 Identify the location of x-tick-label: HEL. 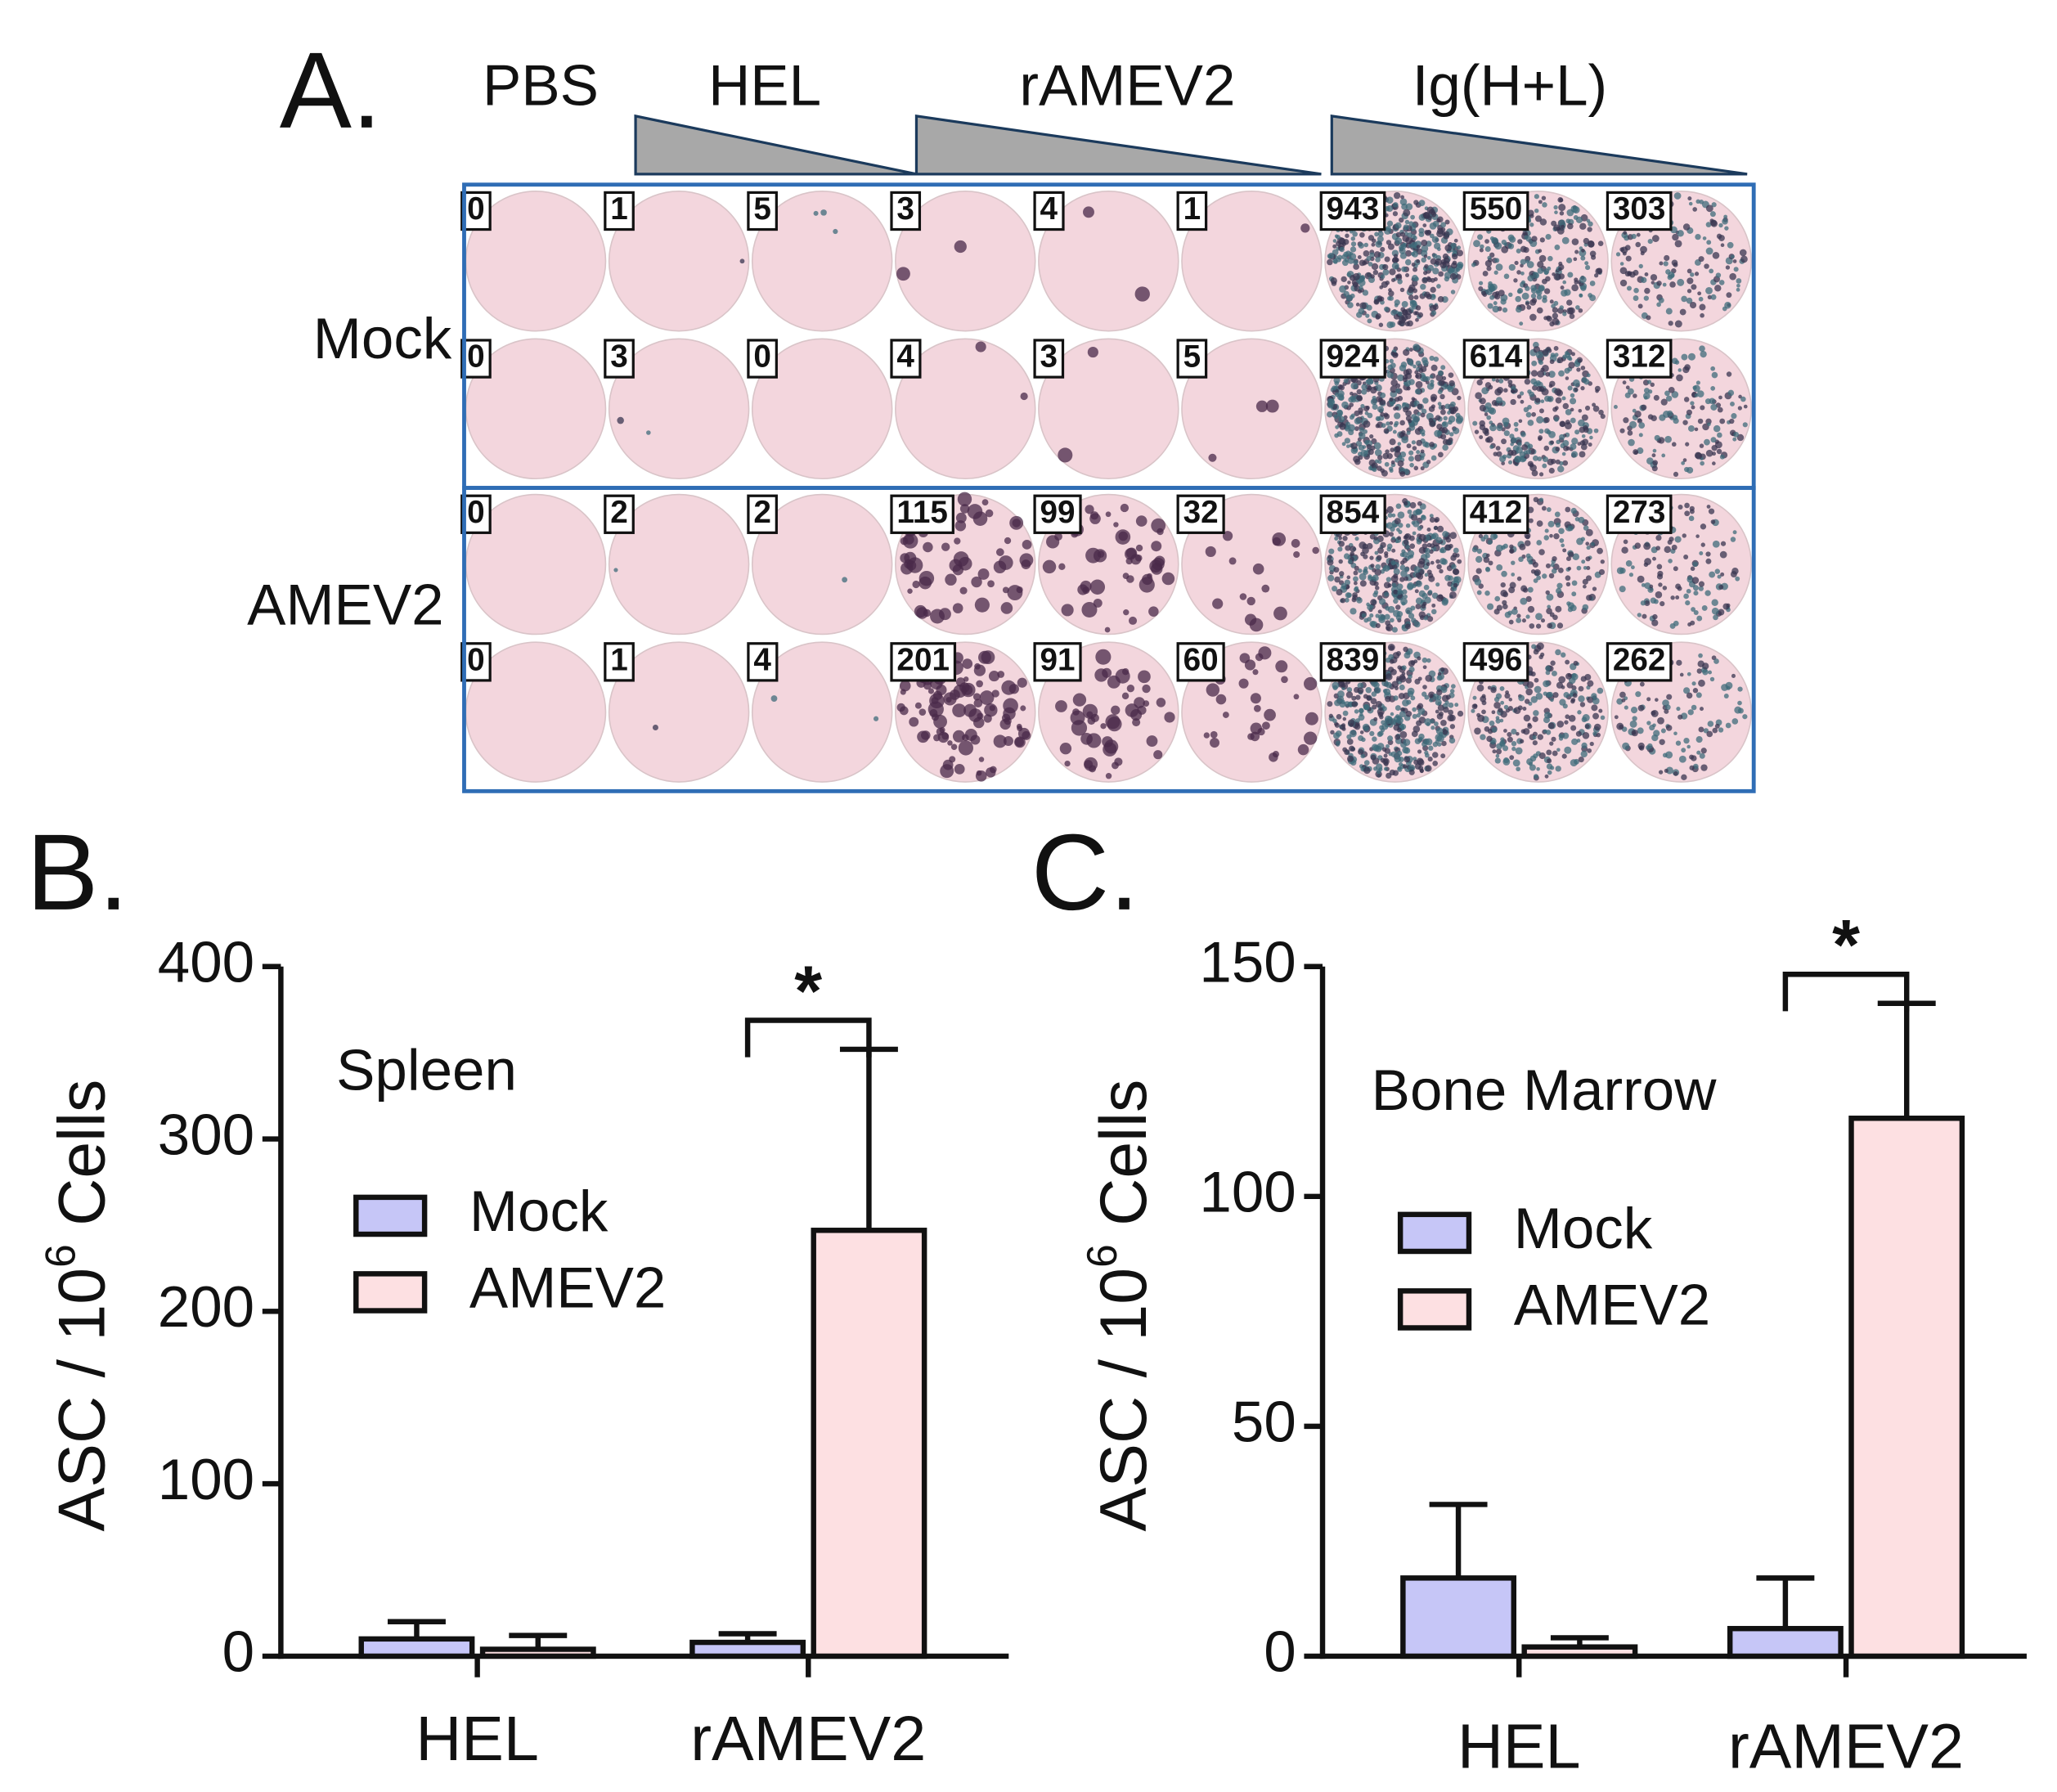
(1519, 1746).